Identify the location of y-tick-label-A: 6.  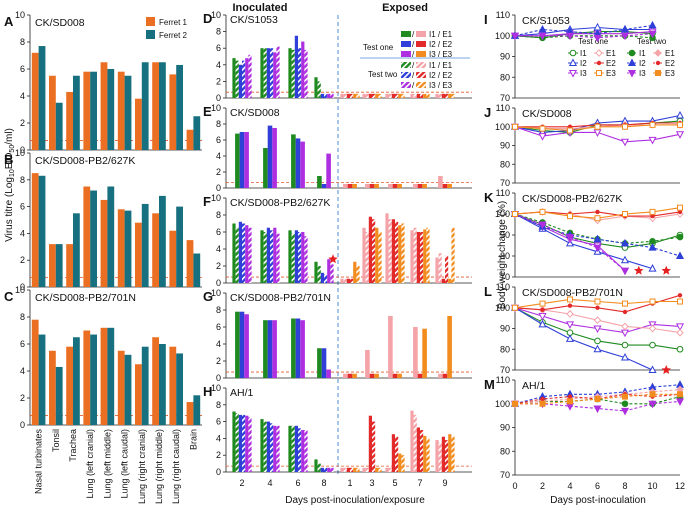
(22, 69).